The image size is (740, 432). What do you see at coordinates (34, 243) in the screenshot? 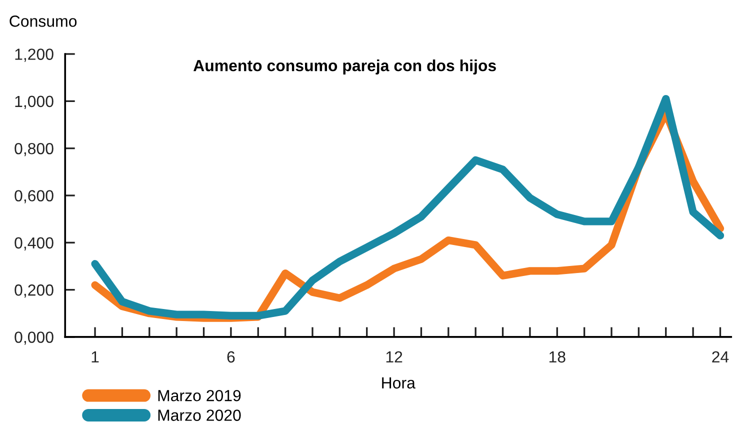
I see `y-tick-label: 0,400` at bounding box center [34, 243].